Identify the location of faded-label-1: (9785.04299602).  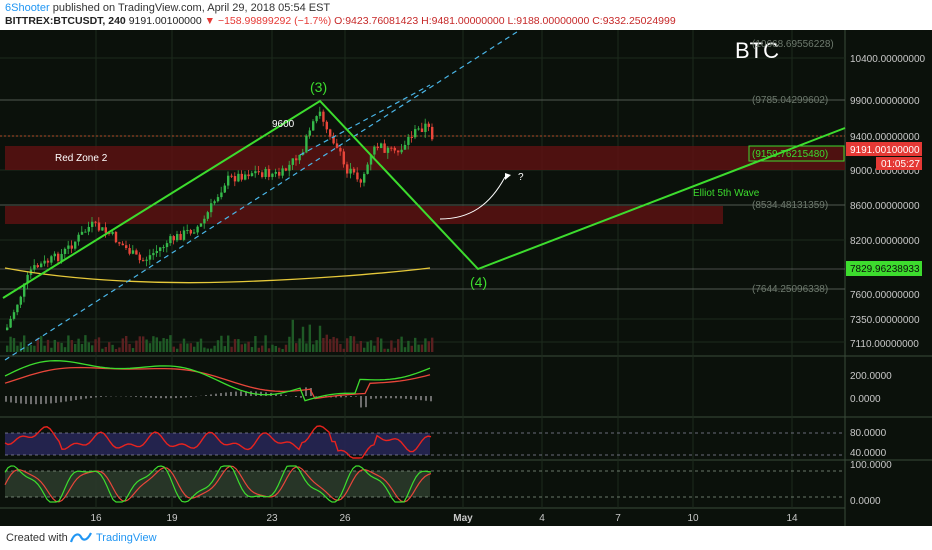
(790, 100).